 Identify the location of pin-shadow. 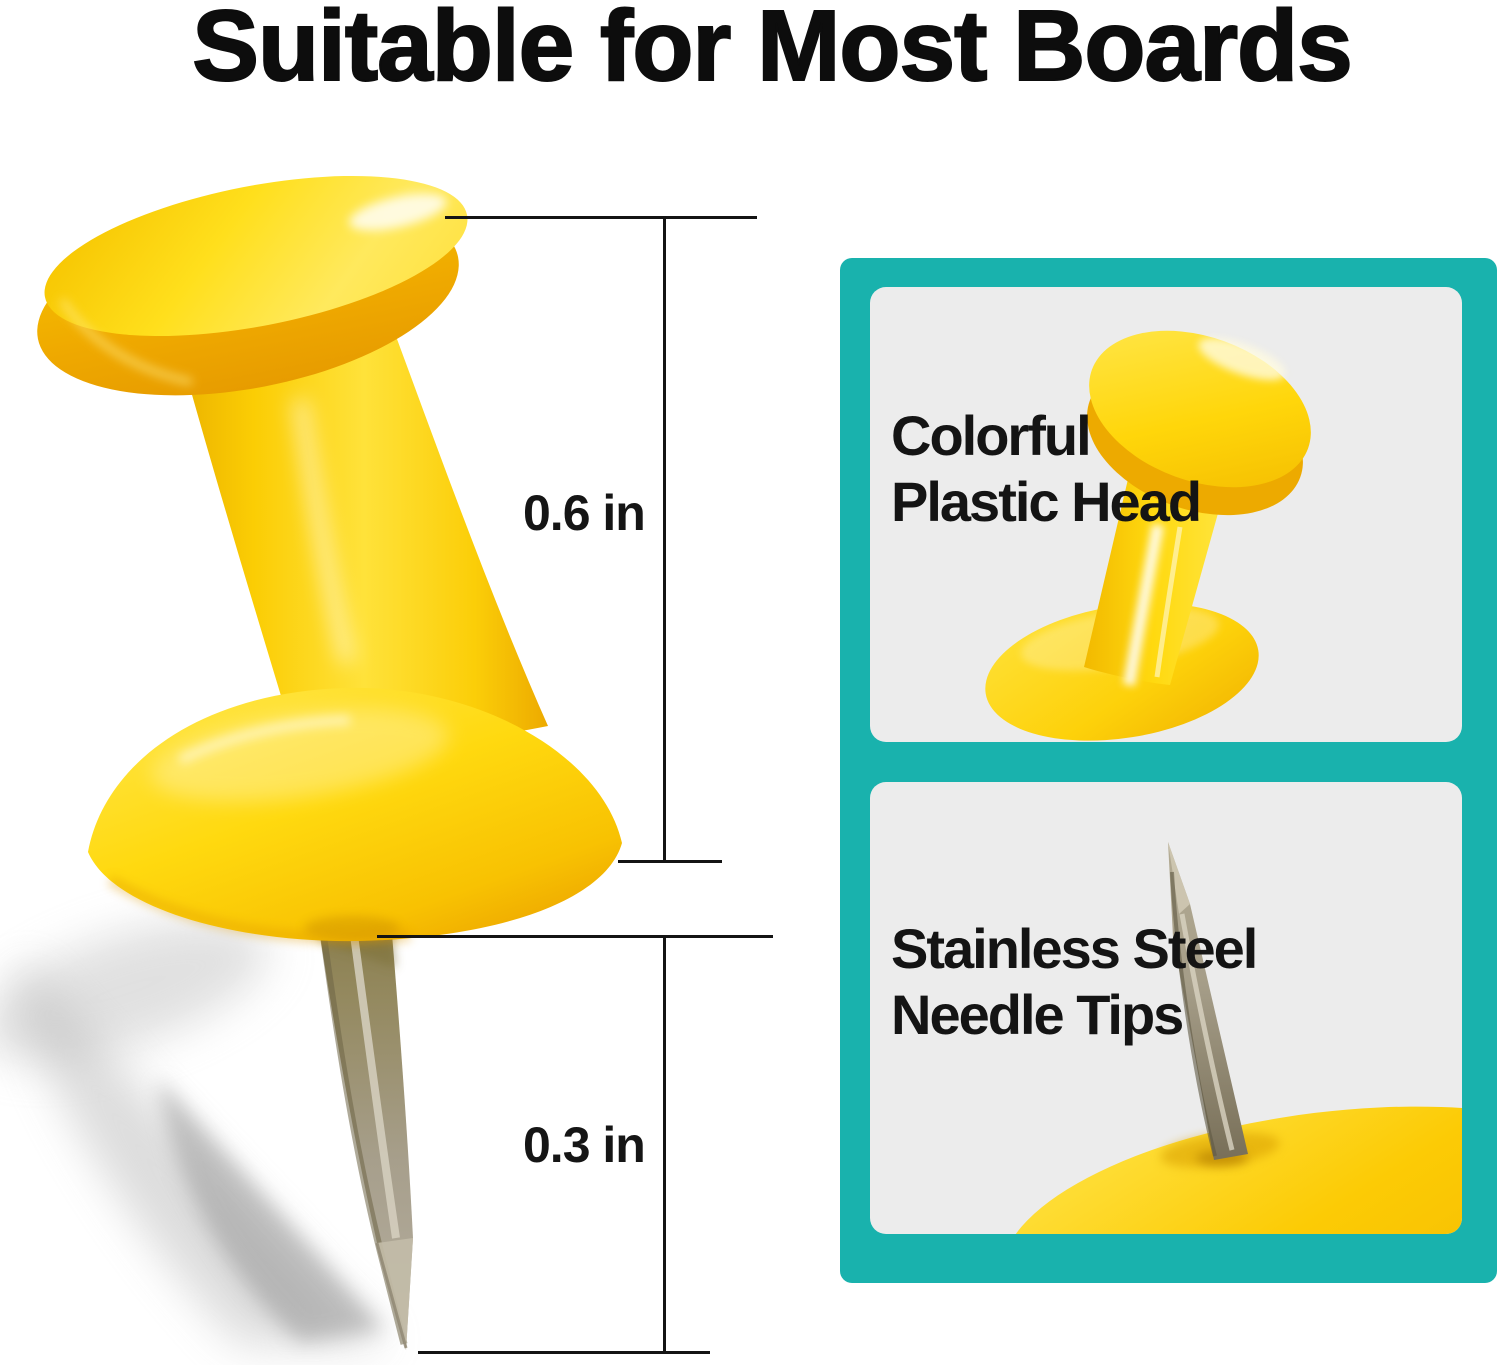
(195, 1132).